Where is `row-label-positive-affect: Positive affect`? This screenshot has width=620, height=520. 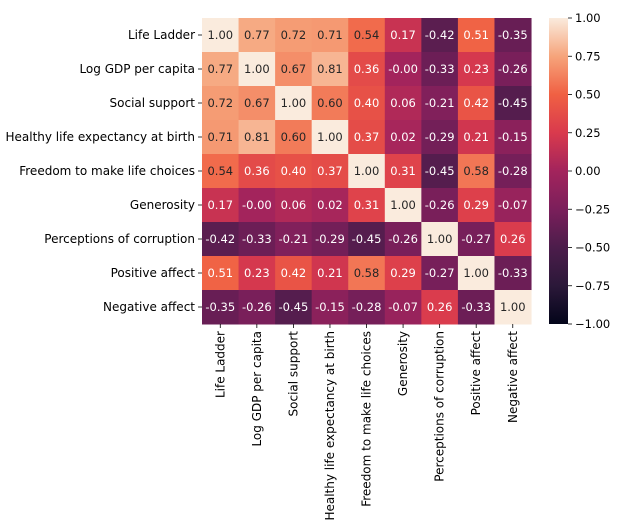 row-label-positive-affect: Positive affect is located at coordinates (153, 273).